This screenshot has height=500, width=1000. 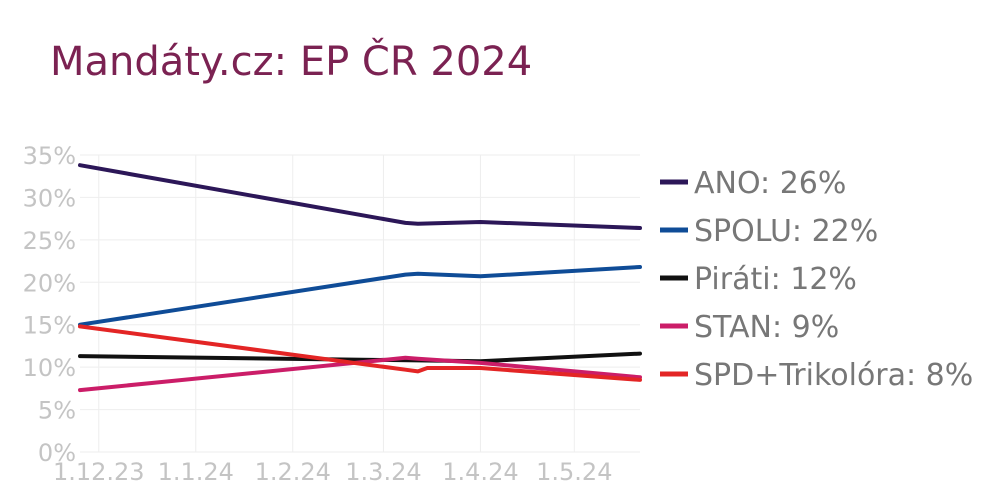 What do you see at coordinates (49, 156) in the screenshot?
I see `y-tick-label: 35%` at bounding box center [49, 156].